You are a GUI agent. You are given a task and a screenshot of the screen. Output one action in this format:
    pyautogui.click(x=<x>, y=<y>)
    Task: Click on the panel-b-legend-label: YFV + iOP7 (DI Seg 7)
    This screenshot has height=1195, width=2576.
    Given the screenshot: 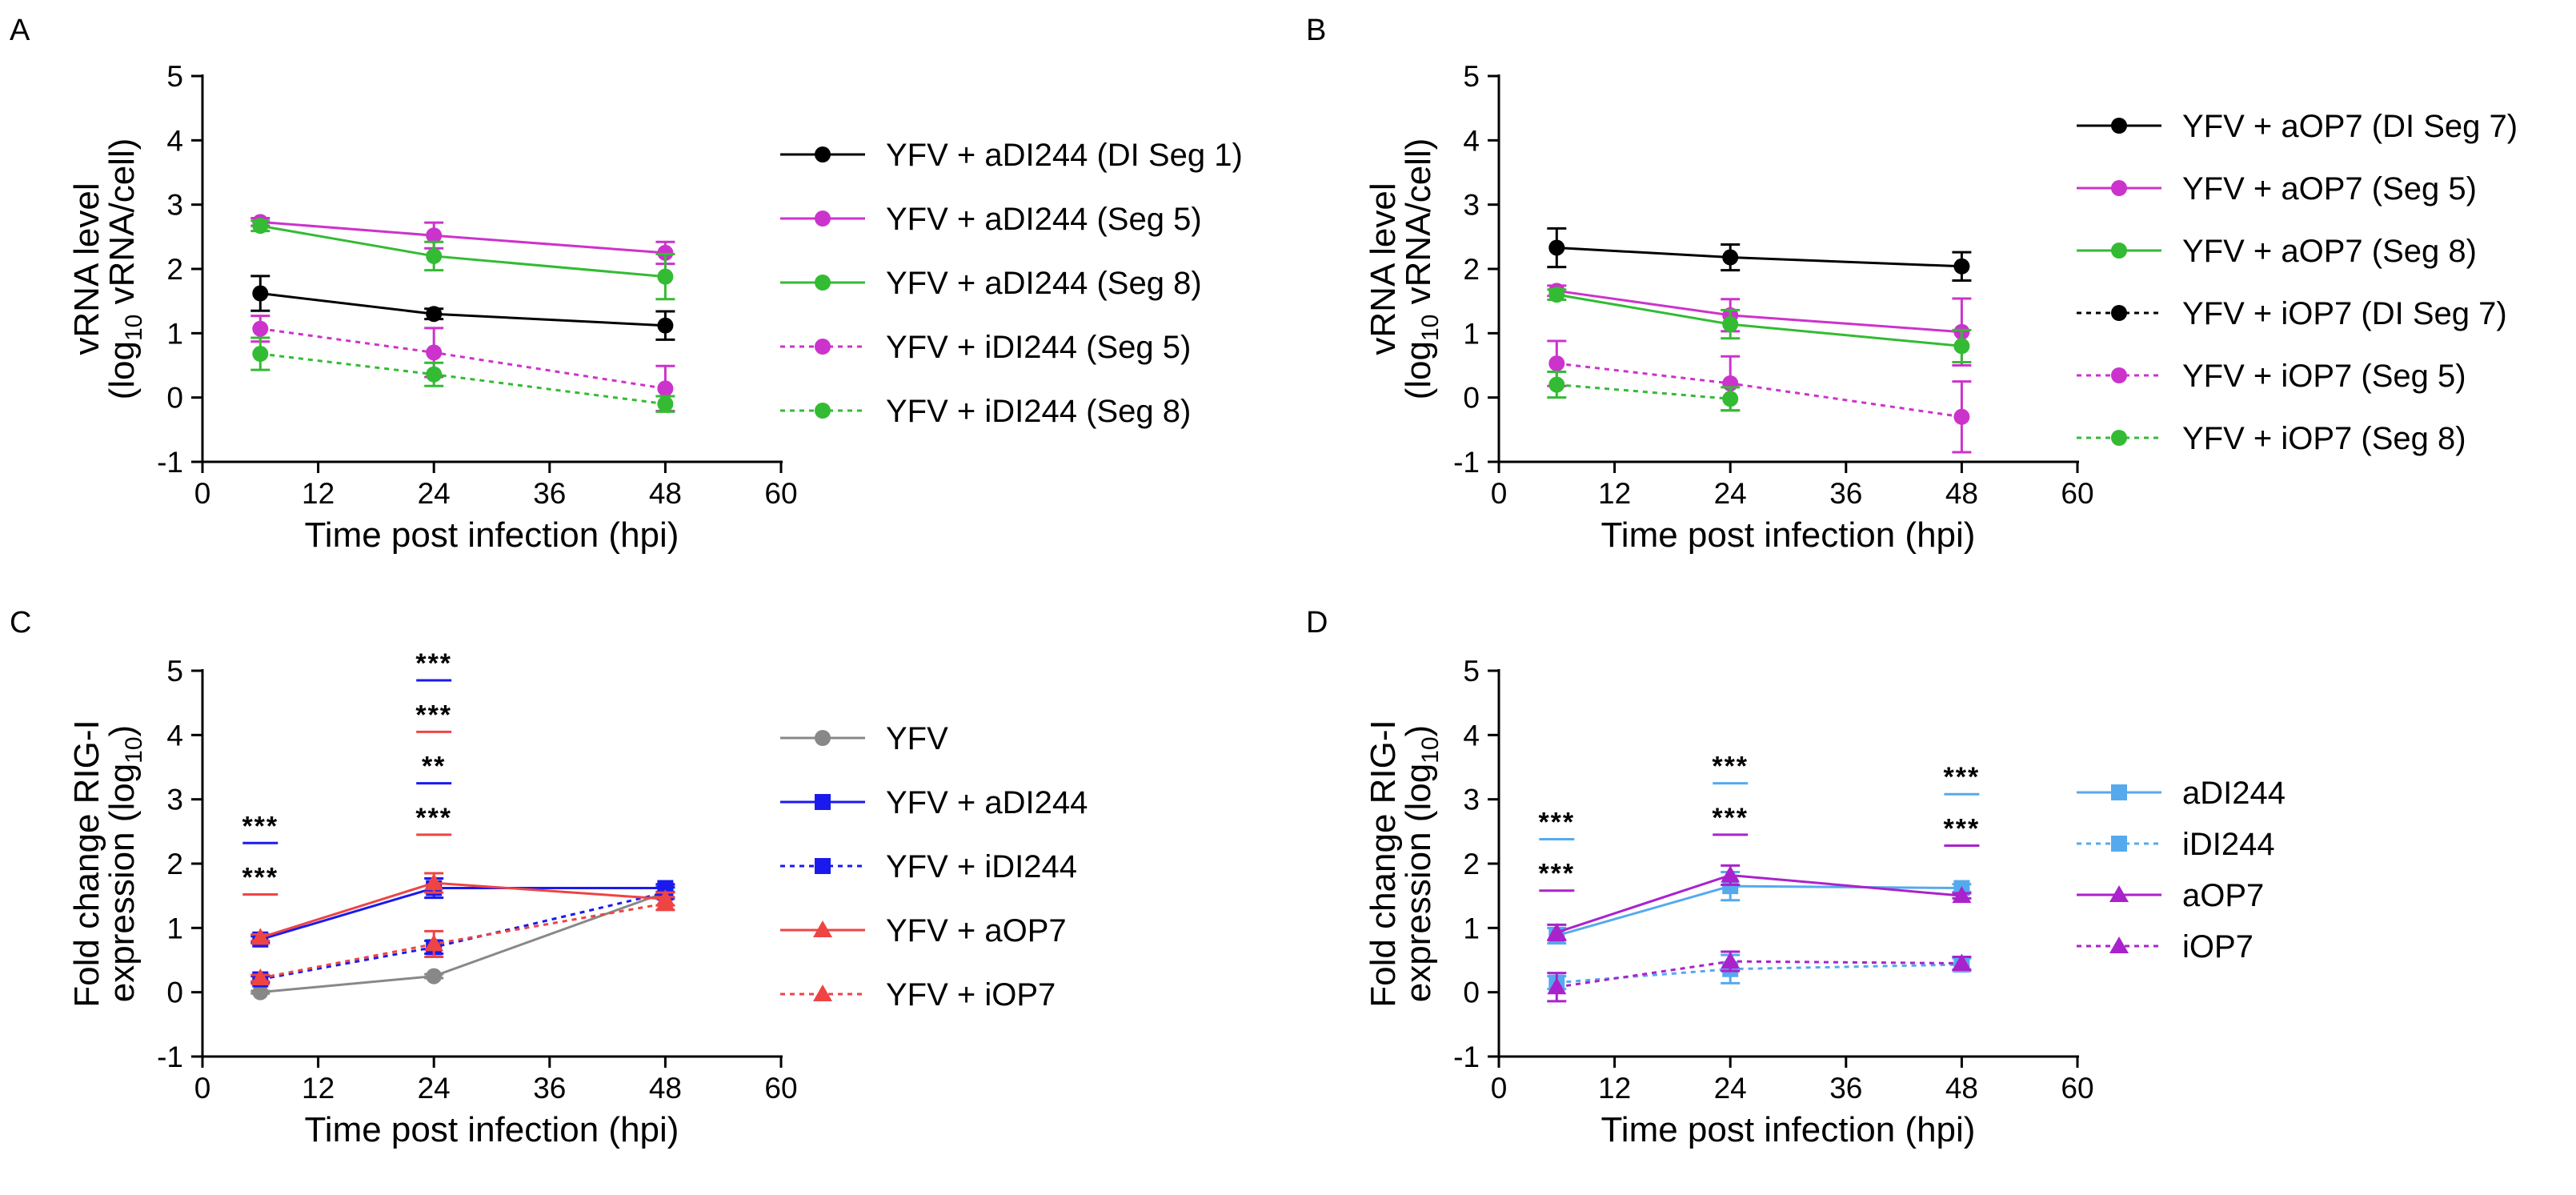 What is the action you would take?
    pyautogui.click(x=2344, y=313)
    